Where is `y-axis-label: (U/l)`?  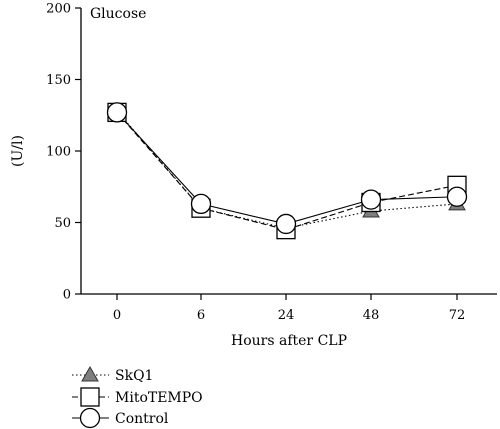
y-axis-label: (U/l) is located at coordinates (18, 151).